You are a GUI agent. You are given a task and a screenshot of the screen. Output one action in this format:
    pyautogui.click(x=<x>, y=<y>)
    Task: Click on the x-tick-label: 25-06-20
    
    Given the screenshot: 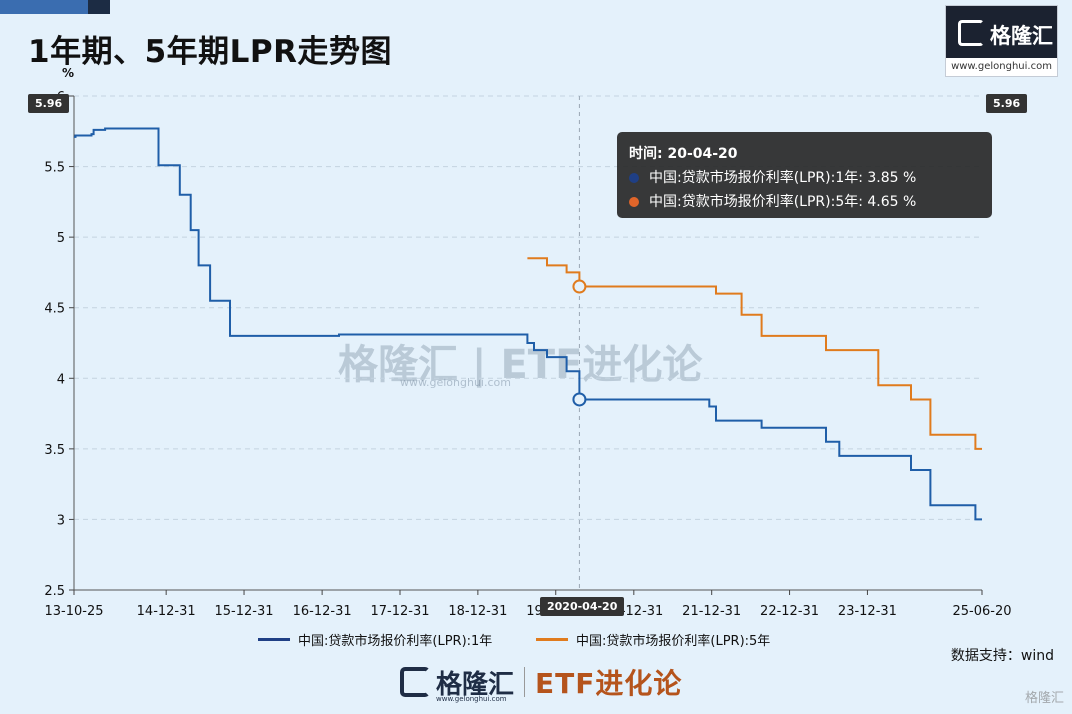 What is the action you would take?
    pyautogui.click(x=981, y=611)
    